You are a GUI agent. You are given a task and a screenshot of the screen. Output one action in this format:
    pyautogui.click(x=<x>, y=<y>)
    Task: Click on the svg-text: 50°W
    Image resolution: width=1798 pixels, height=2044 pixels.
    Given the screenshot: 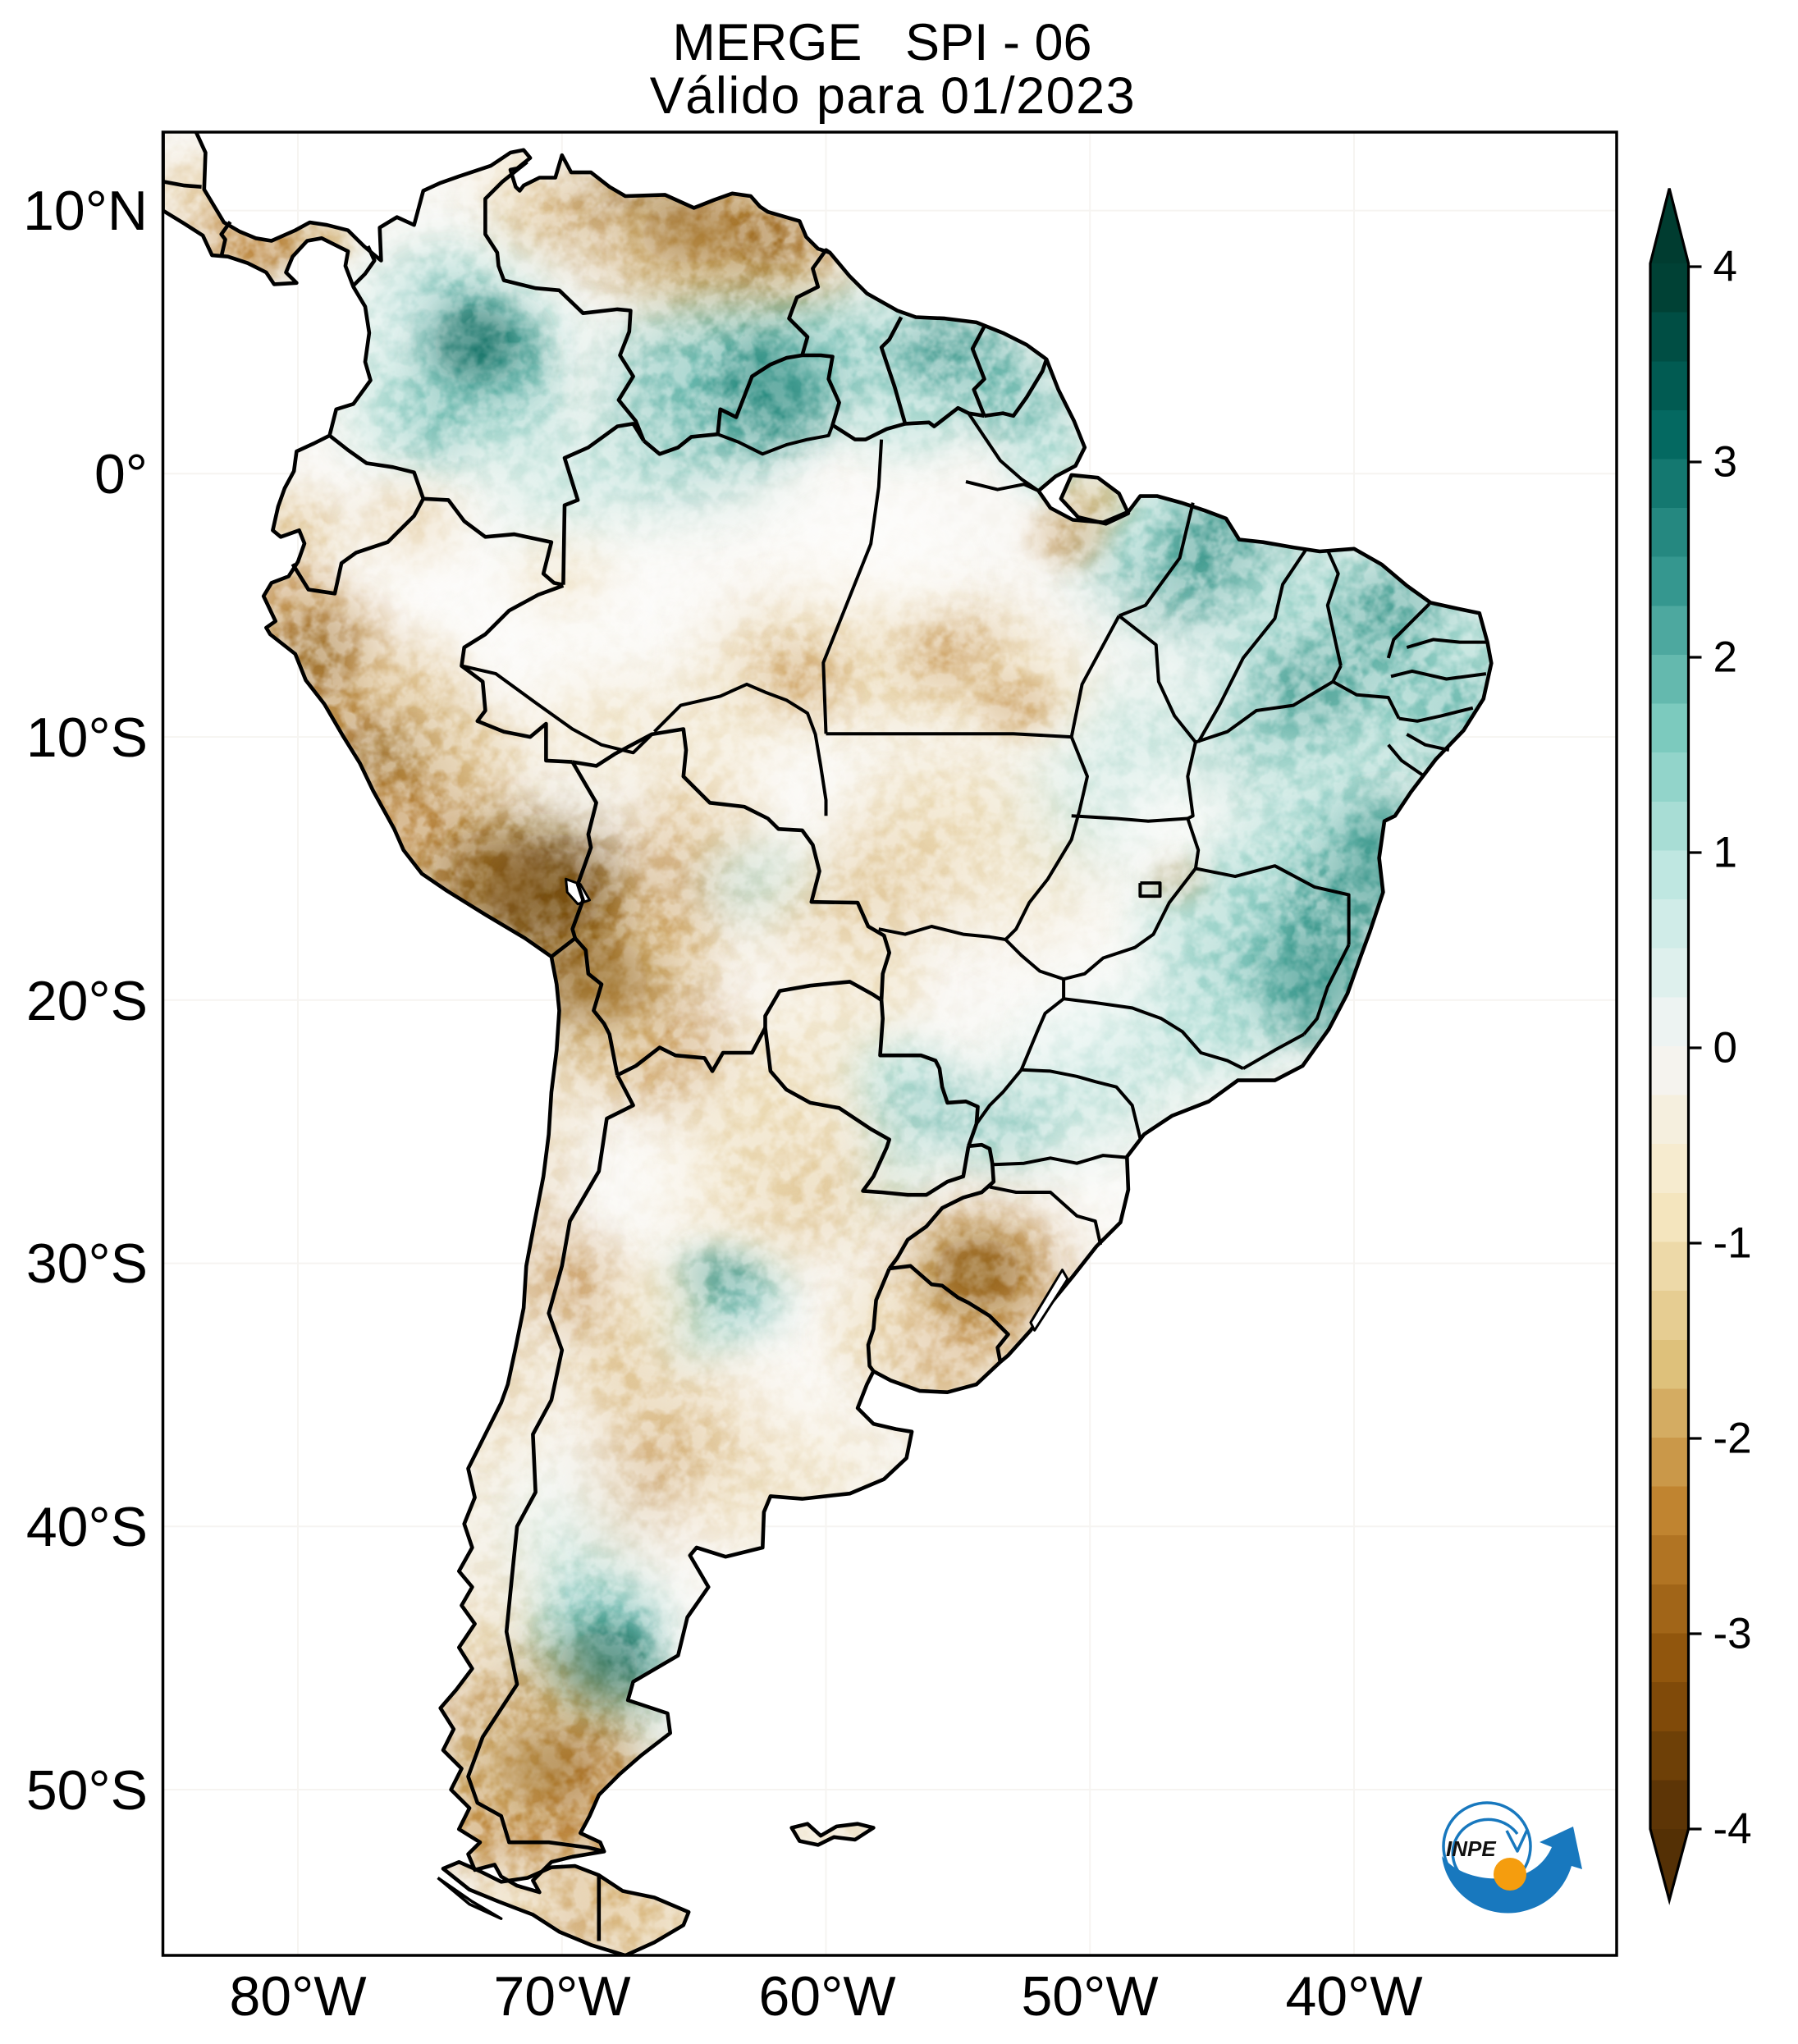 What is the action you would take?
    pyautogui.click(x=1089, y=1997)
    